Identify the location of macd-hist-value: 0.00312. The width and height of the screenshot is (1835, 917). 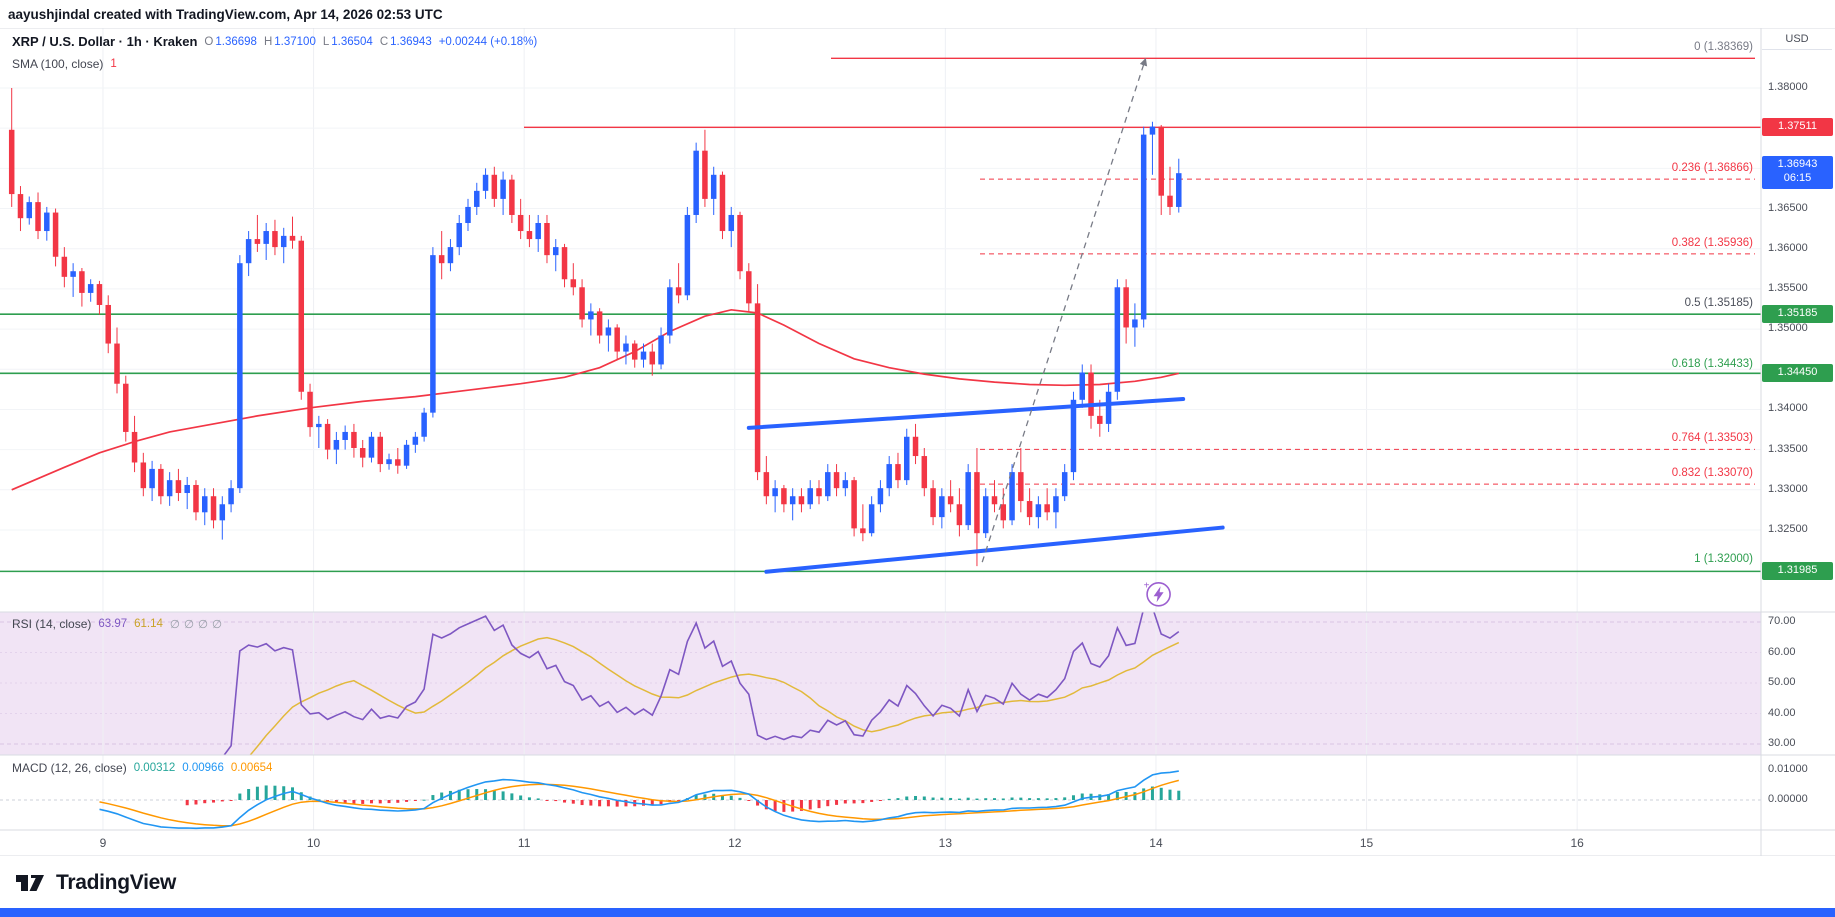
(154, 768).